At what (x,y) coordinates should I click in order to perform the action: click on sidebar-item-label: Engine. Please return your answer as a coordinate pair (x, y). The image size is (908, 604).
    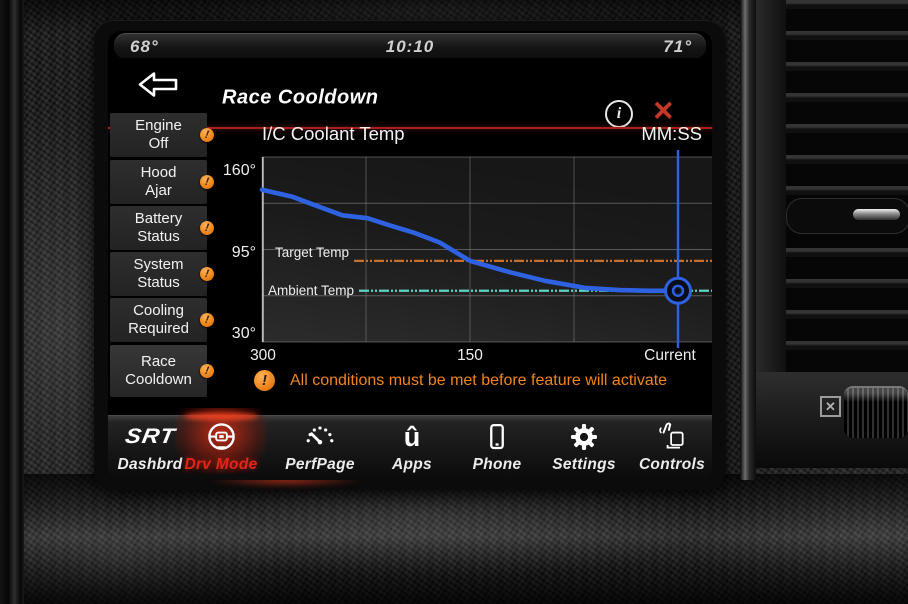
    Looking at the image, I should click on (158, 125).